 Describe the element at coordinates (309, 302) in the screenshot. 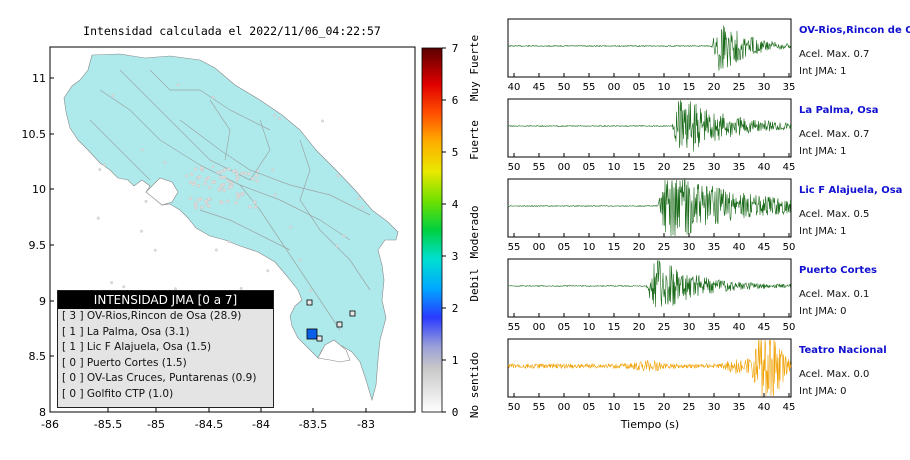

I see `station-marker-puerto-cortes` at that location.